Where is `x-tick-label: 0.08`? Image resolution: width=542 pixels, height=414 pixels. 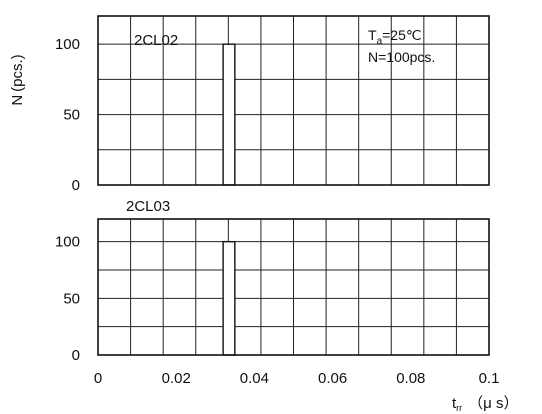 x-tick-label: 0.08 is located at coordinates (410, 378).